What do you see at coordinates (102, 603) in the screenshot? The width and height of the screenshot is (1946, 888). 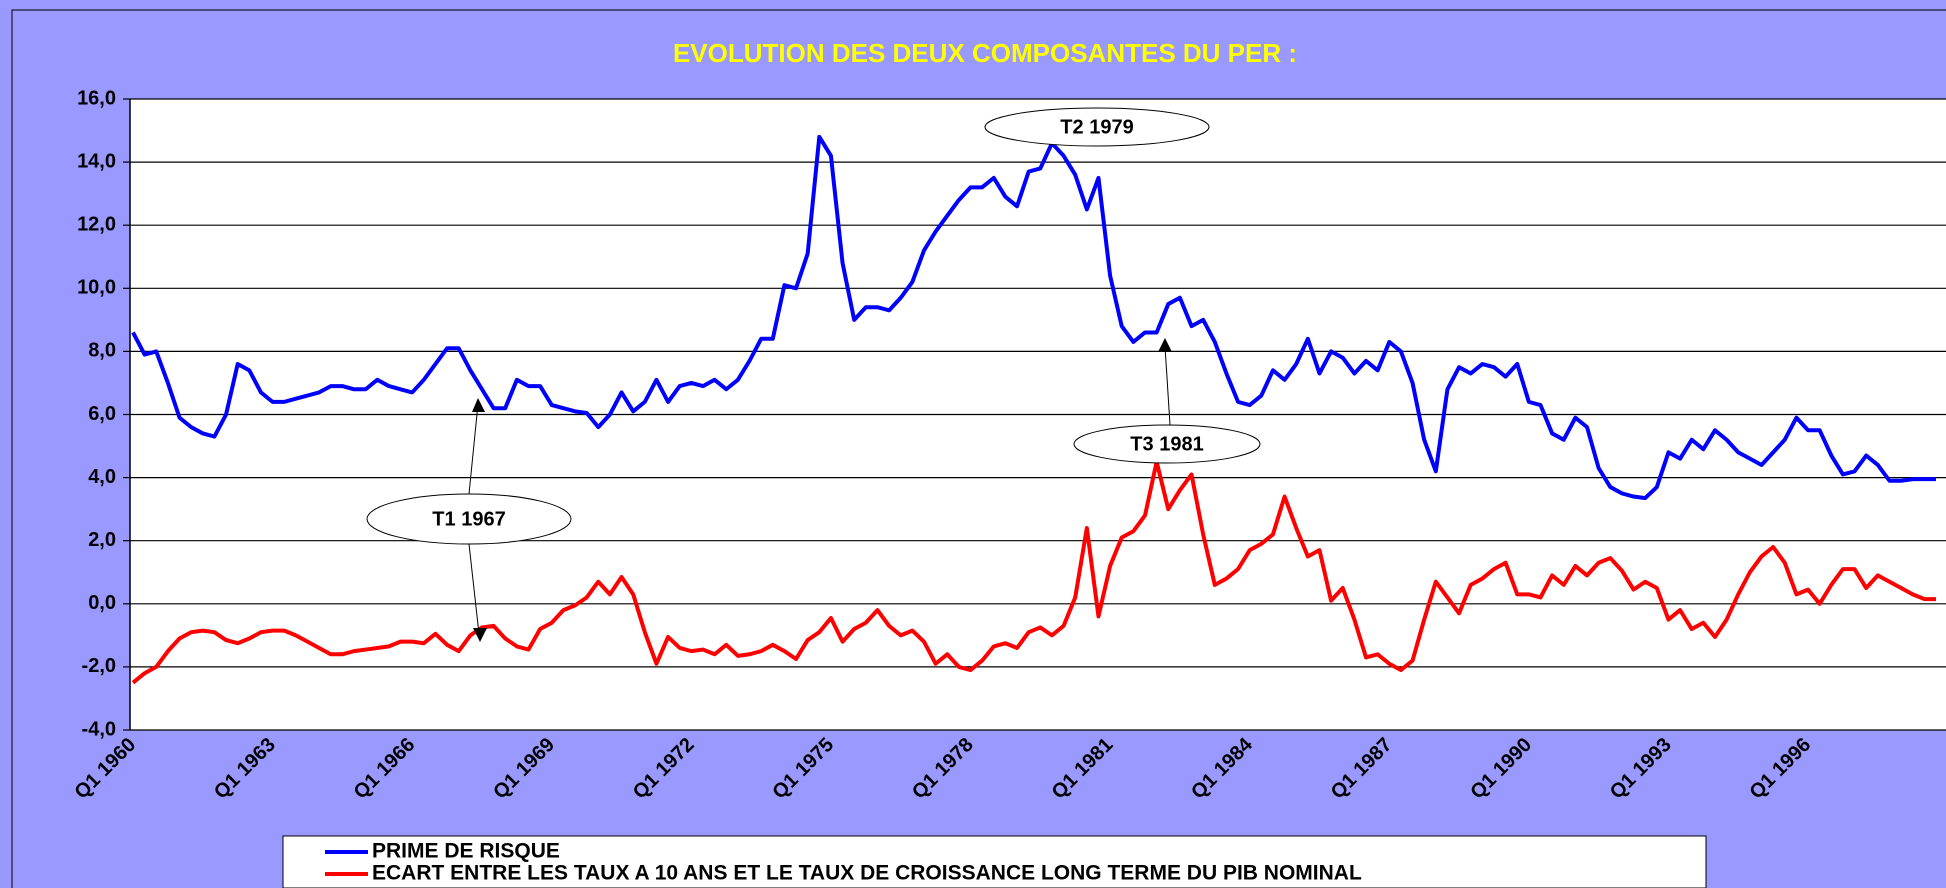 I see `y-tick-label: 0,0` at bounding box center [102, 603].